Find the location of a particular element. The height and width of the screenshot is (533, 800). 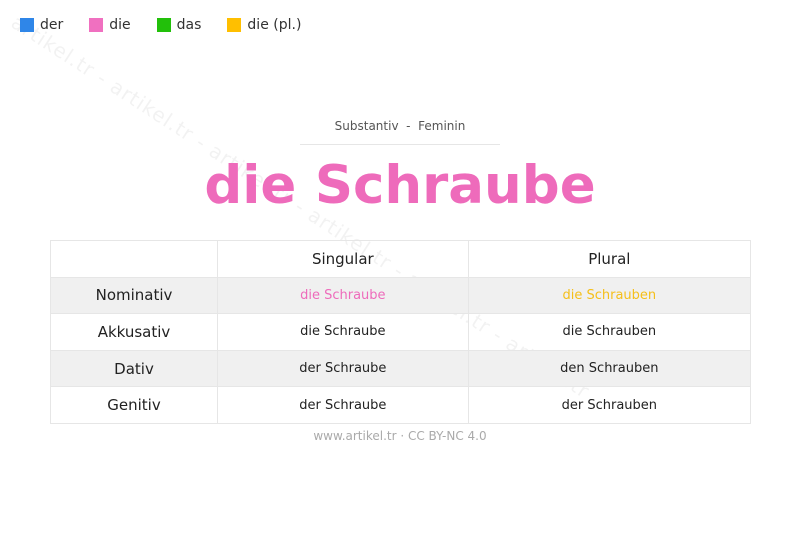

legend-item-die: die is located at coordinates (110, 25).